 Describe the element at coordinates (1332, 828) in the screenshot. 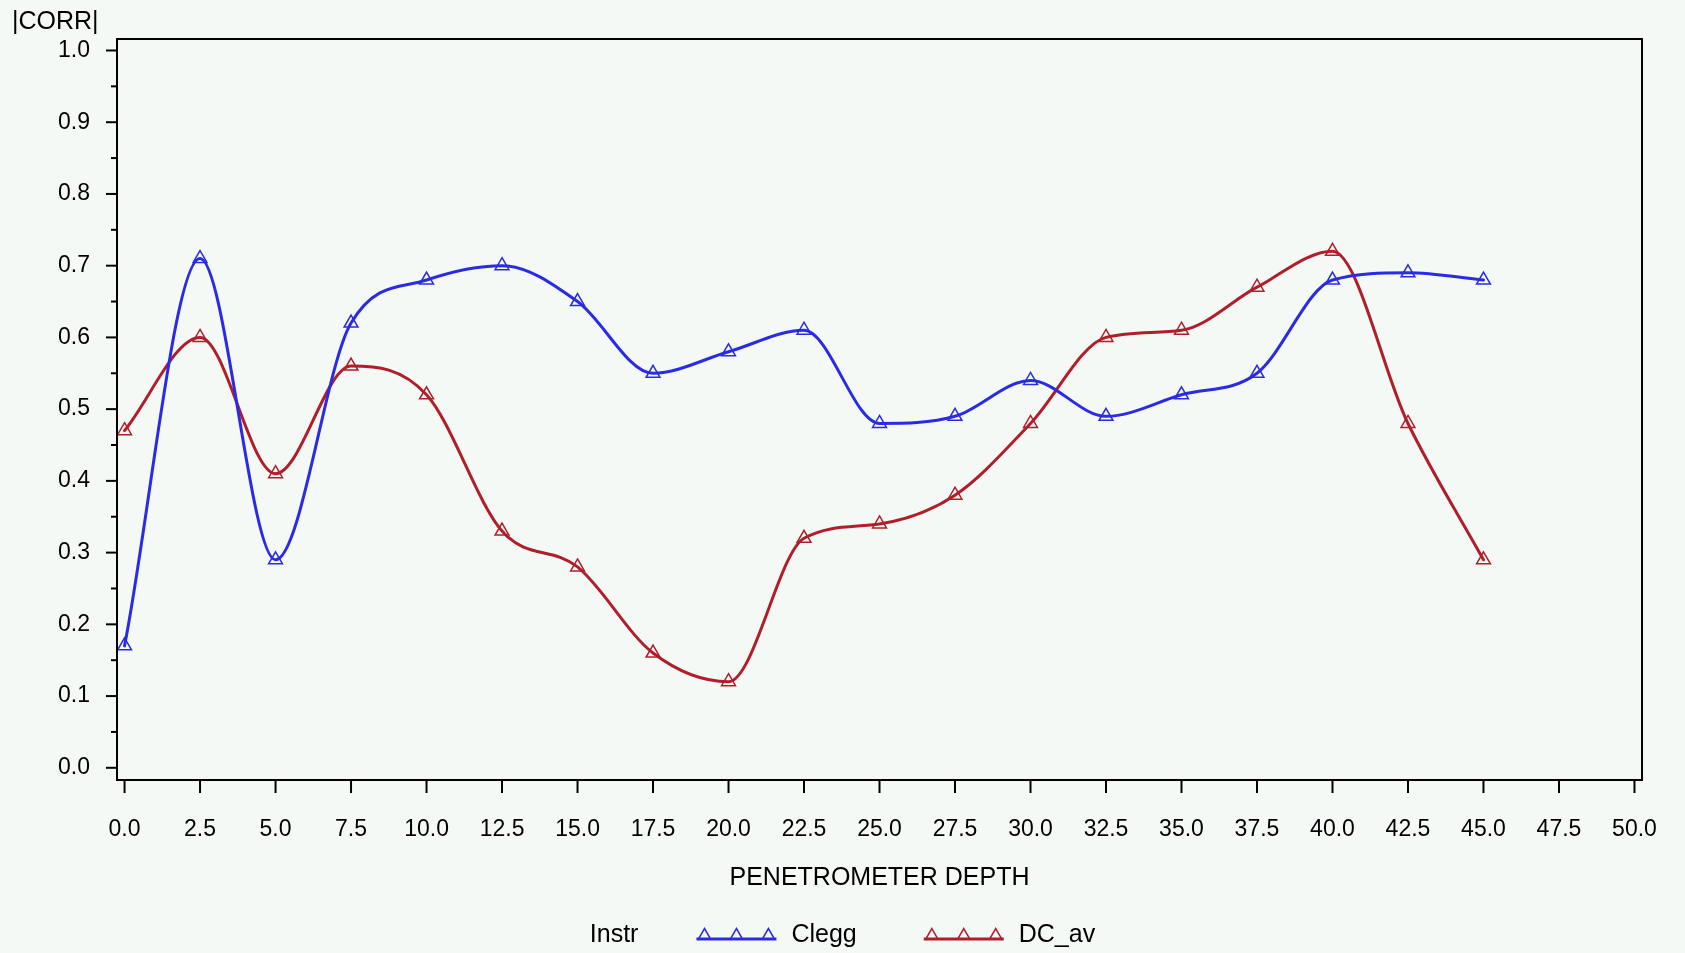

I see `x-tick-label: 40.0` at that location.